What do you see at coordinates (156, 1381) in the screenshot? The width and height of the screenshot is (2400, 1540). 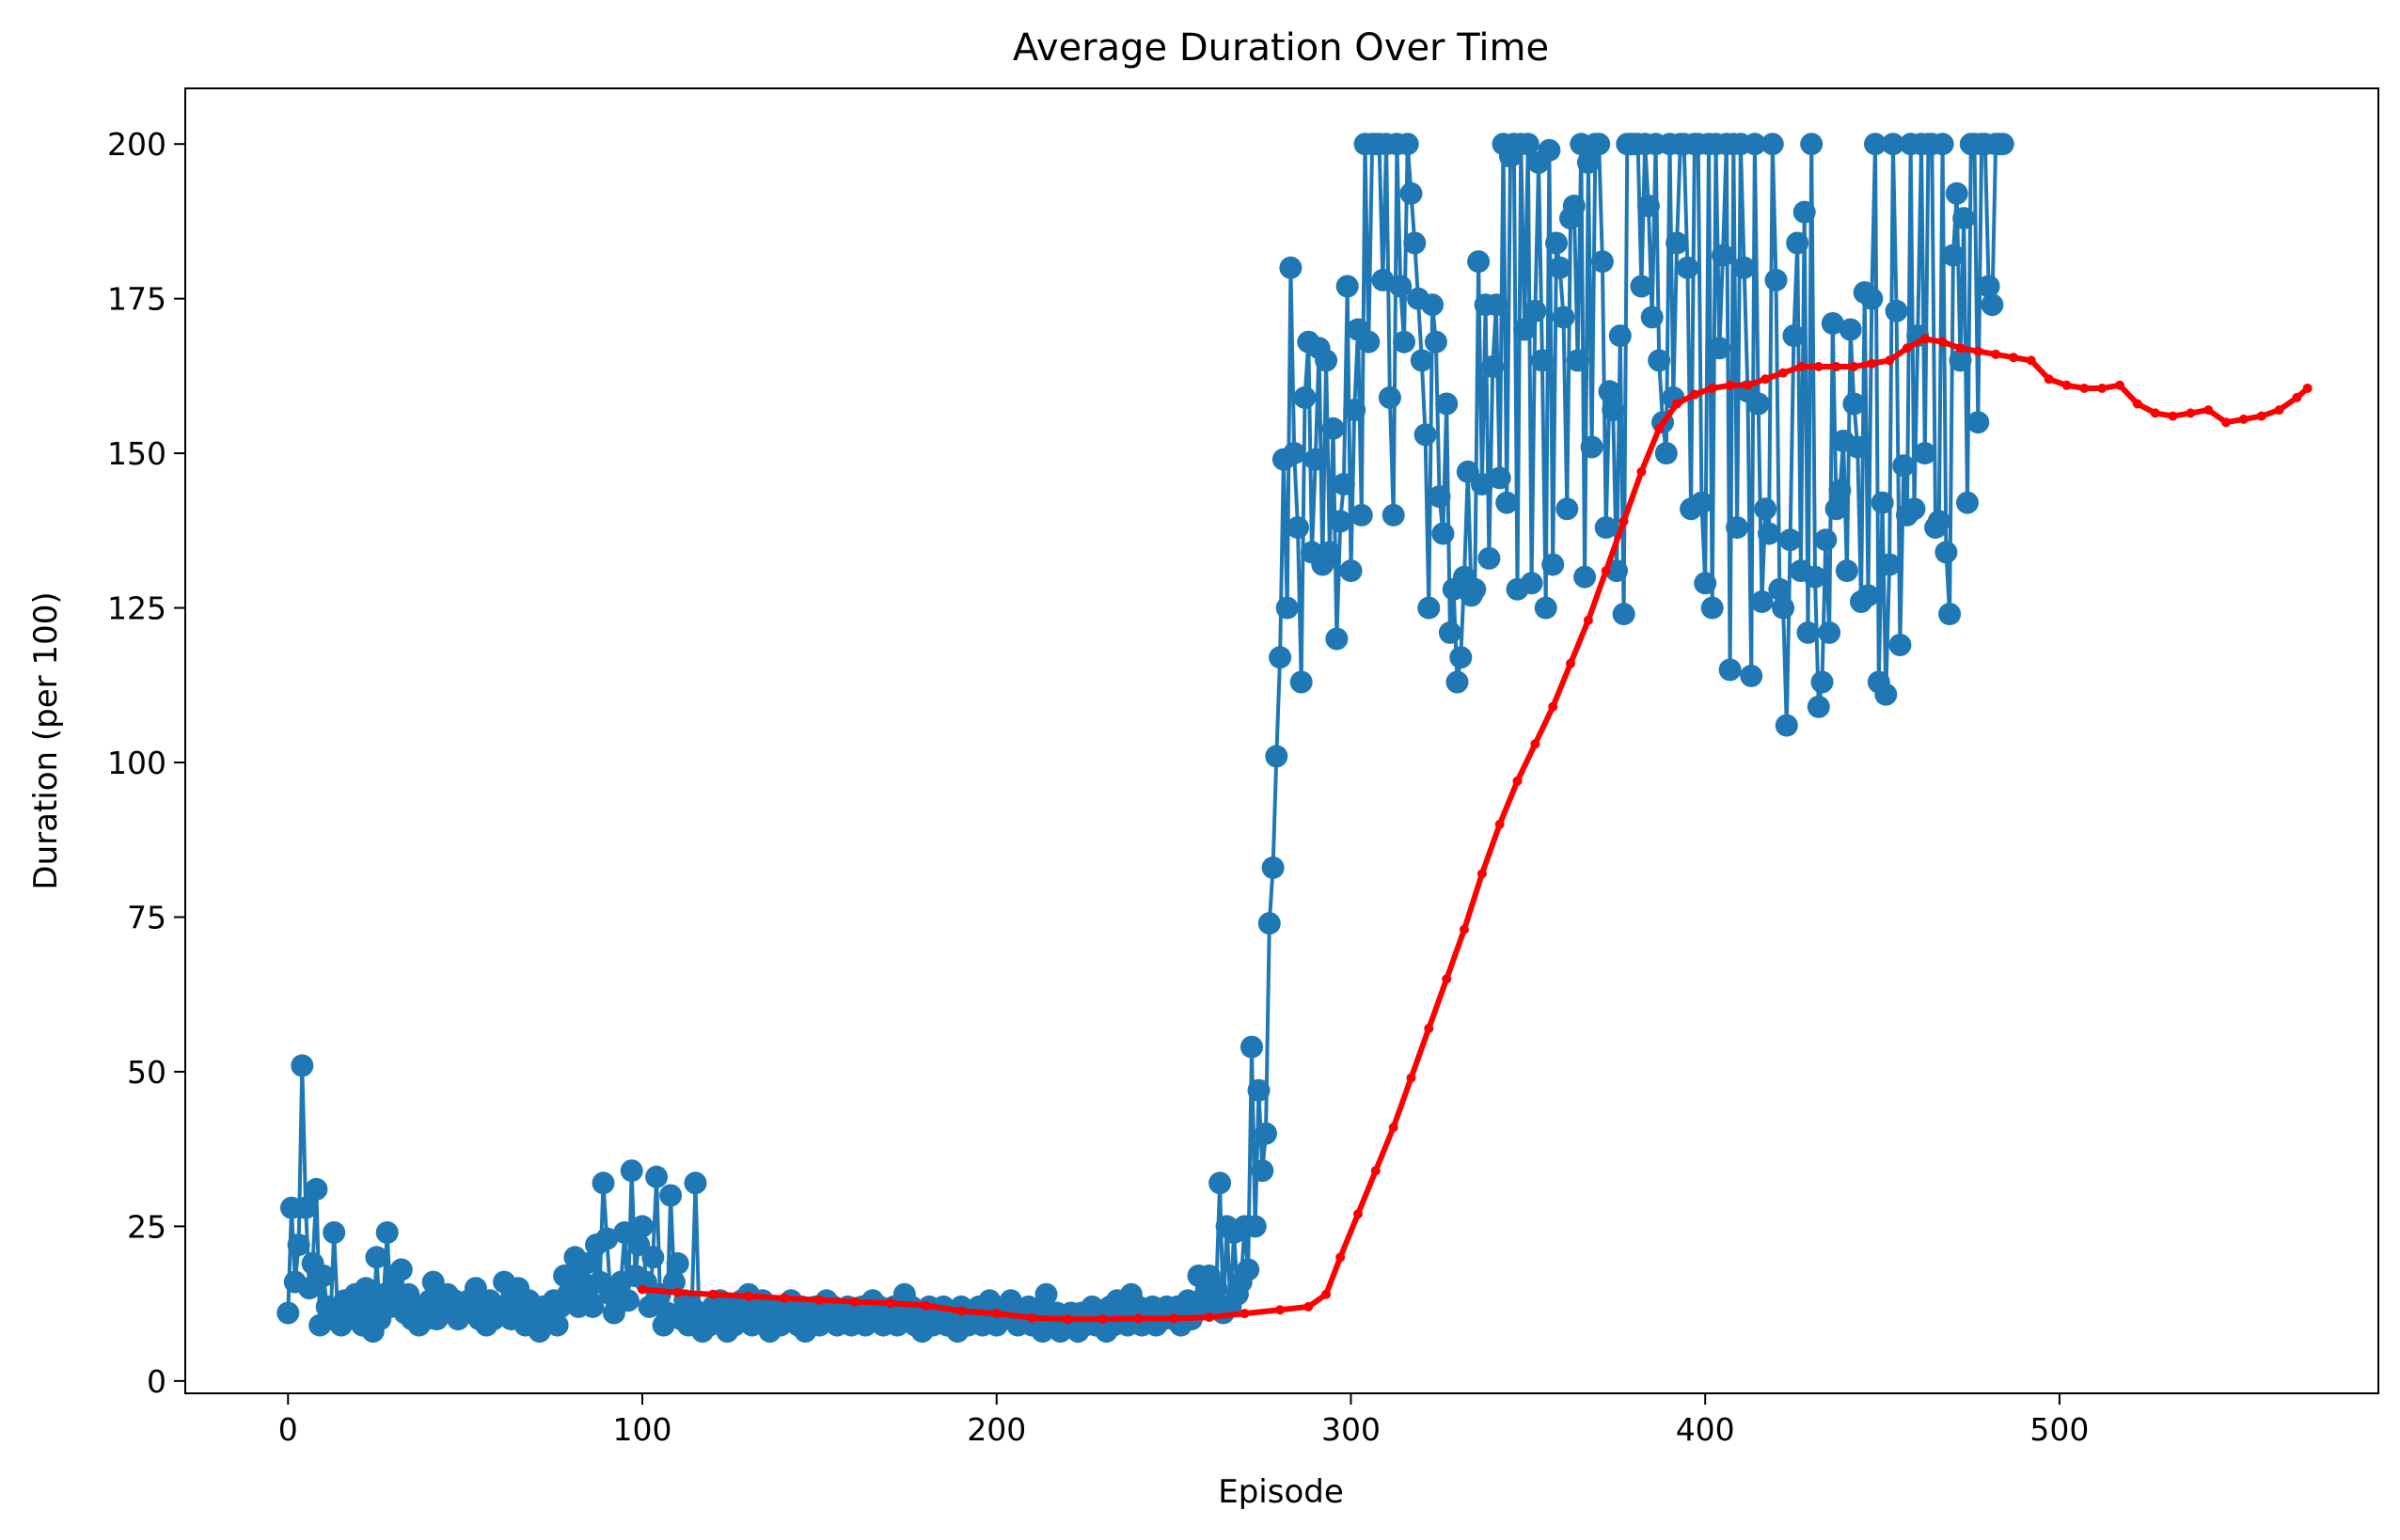 I see `y-tick-label-0: 0` at bounding box center [156, 1381].